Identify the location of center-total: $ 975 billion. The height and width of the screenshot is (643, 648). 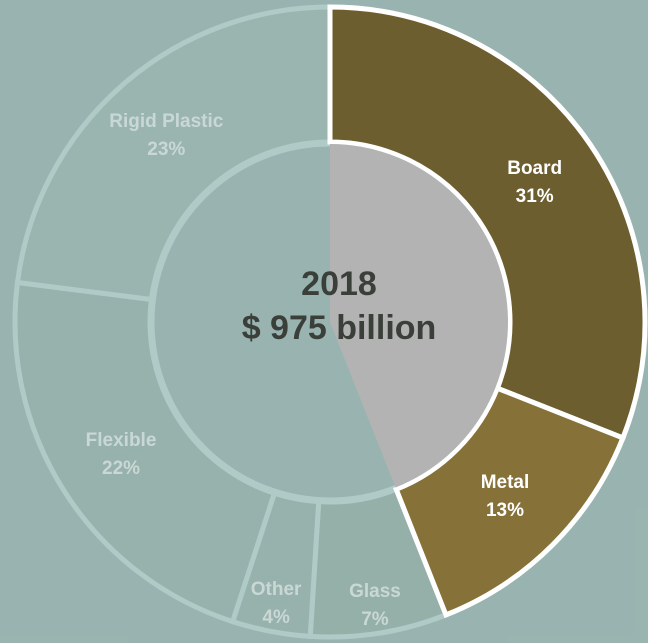
(339, 328).